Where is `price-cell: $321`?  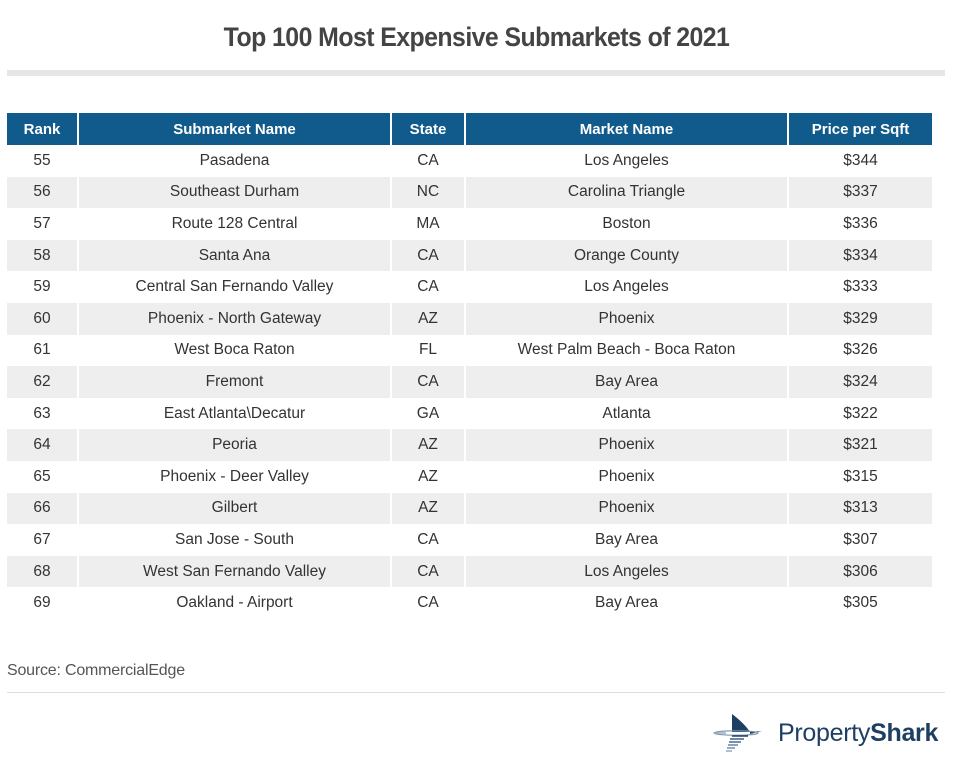 price-cell: $321 is located at coordinates (859, 445).